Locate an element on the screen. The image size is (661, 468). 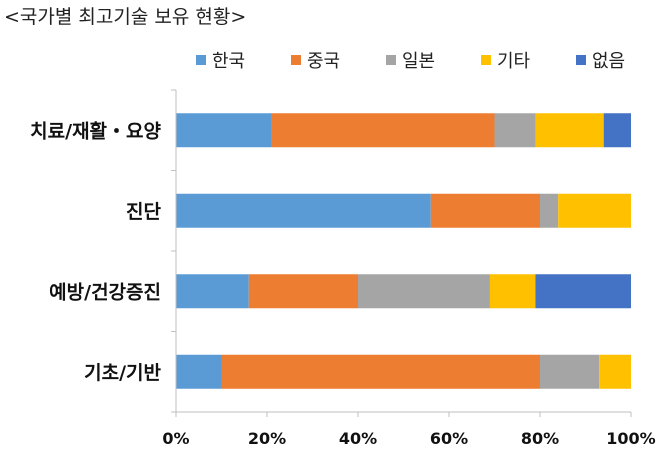
legend-label-1: 중국 is located at coordinates (323, 61).